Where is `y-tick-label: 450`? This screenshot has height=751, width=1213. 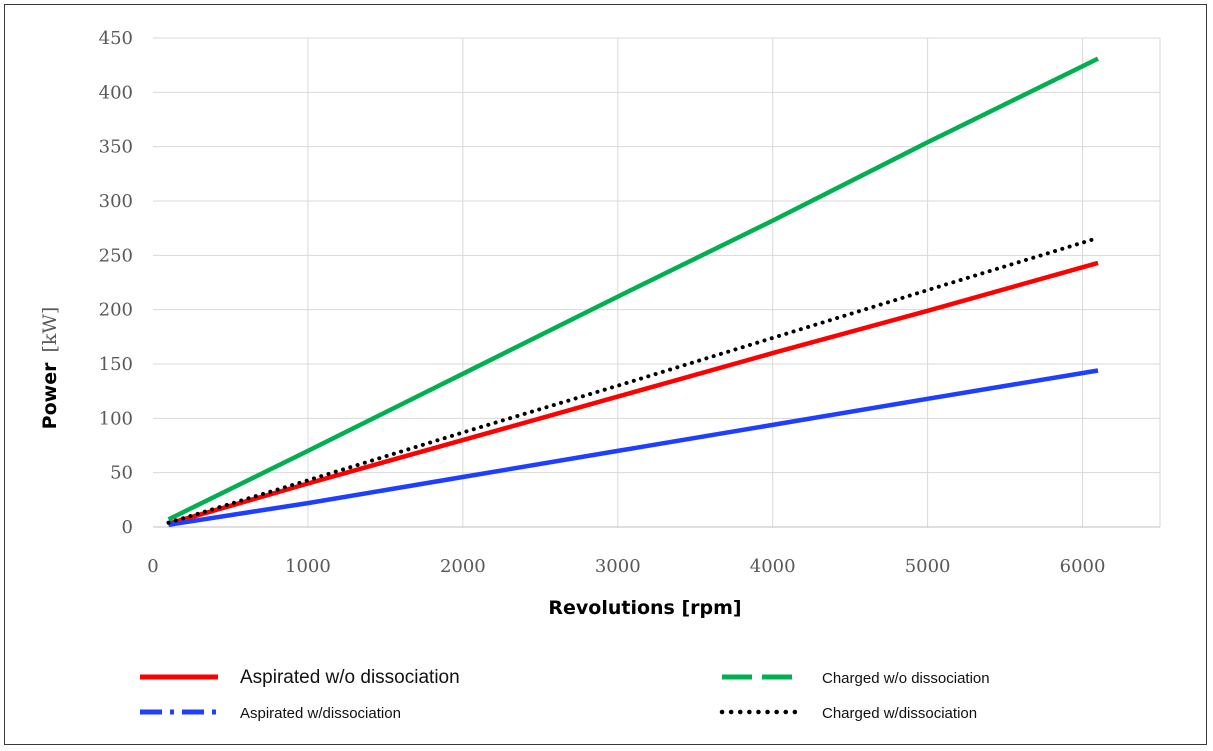 y-tick-label: 450 is located at coordinates (116, 38).